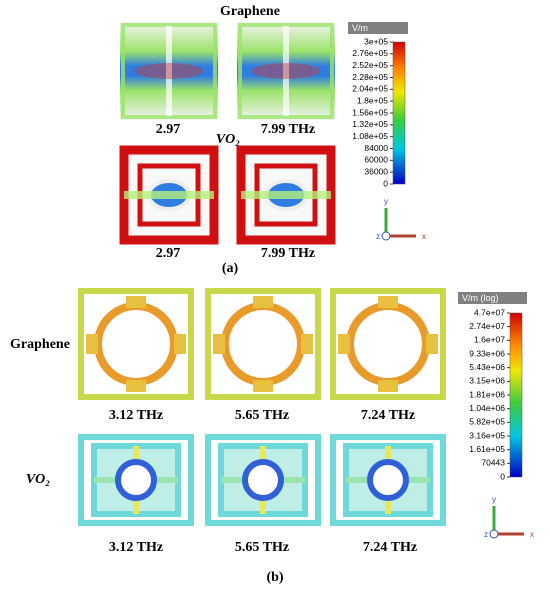 This screenshot has height=590, width=550. Describe the element at coordinates (487, 449) in the screenshot. I see `colorbar-tick-label: 1.61e+05` at that location.